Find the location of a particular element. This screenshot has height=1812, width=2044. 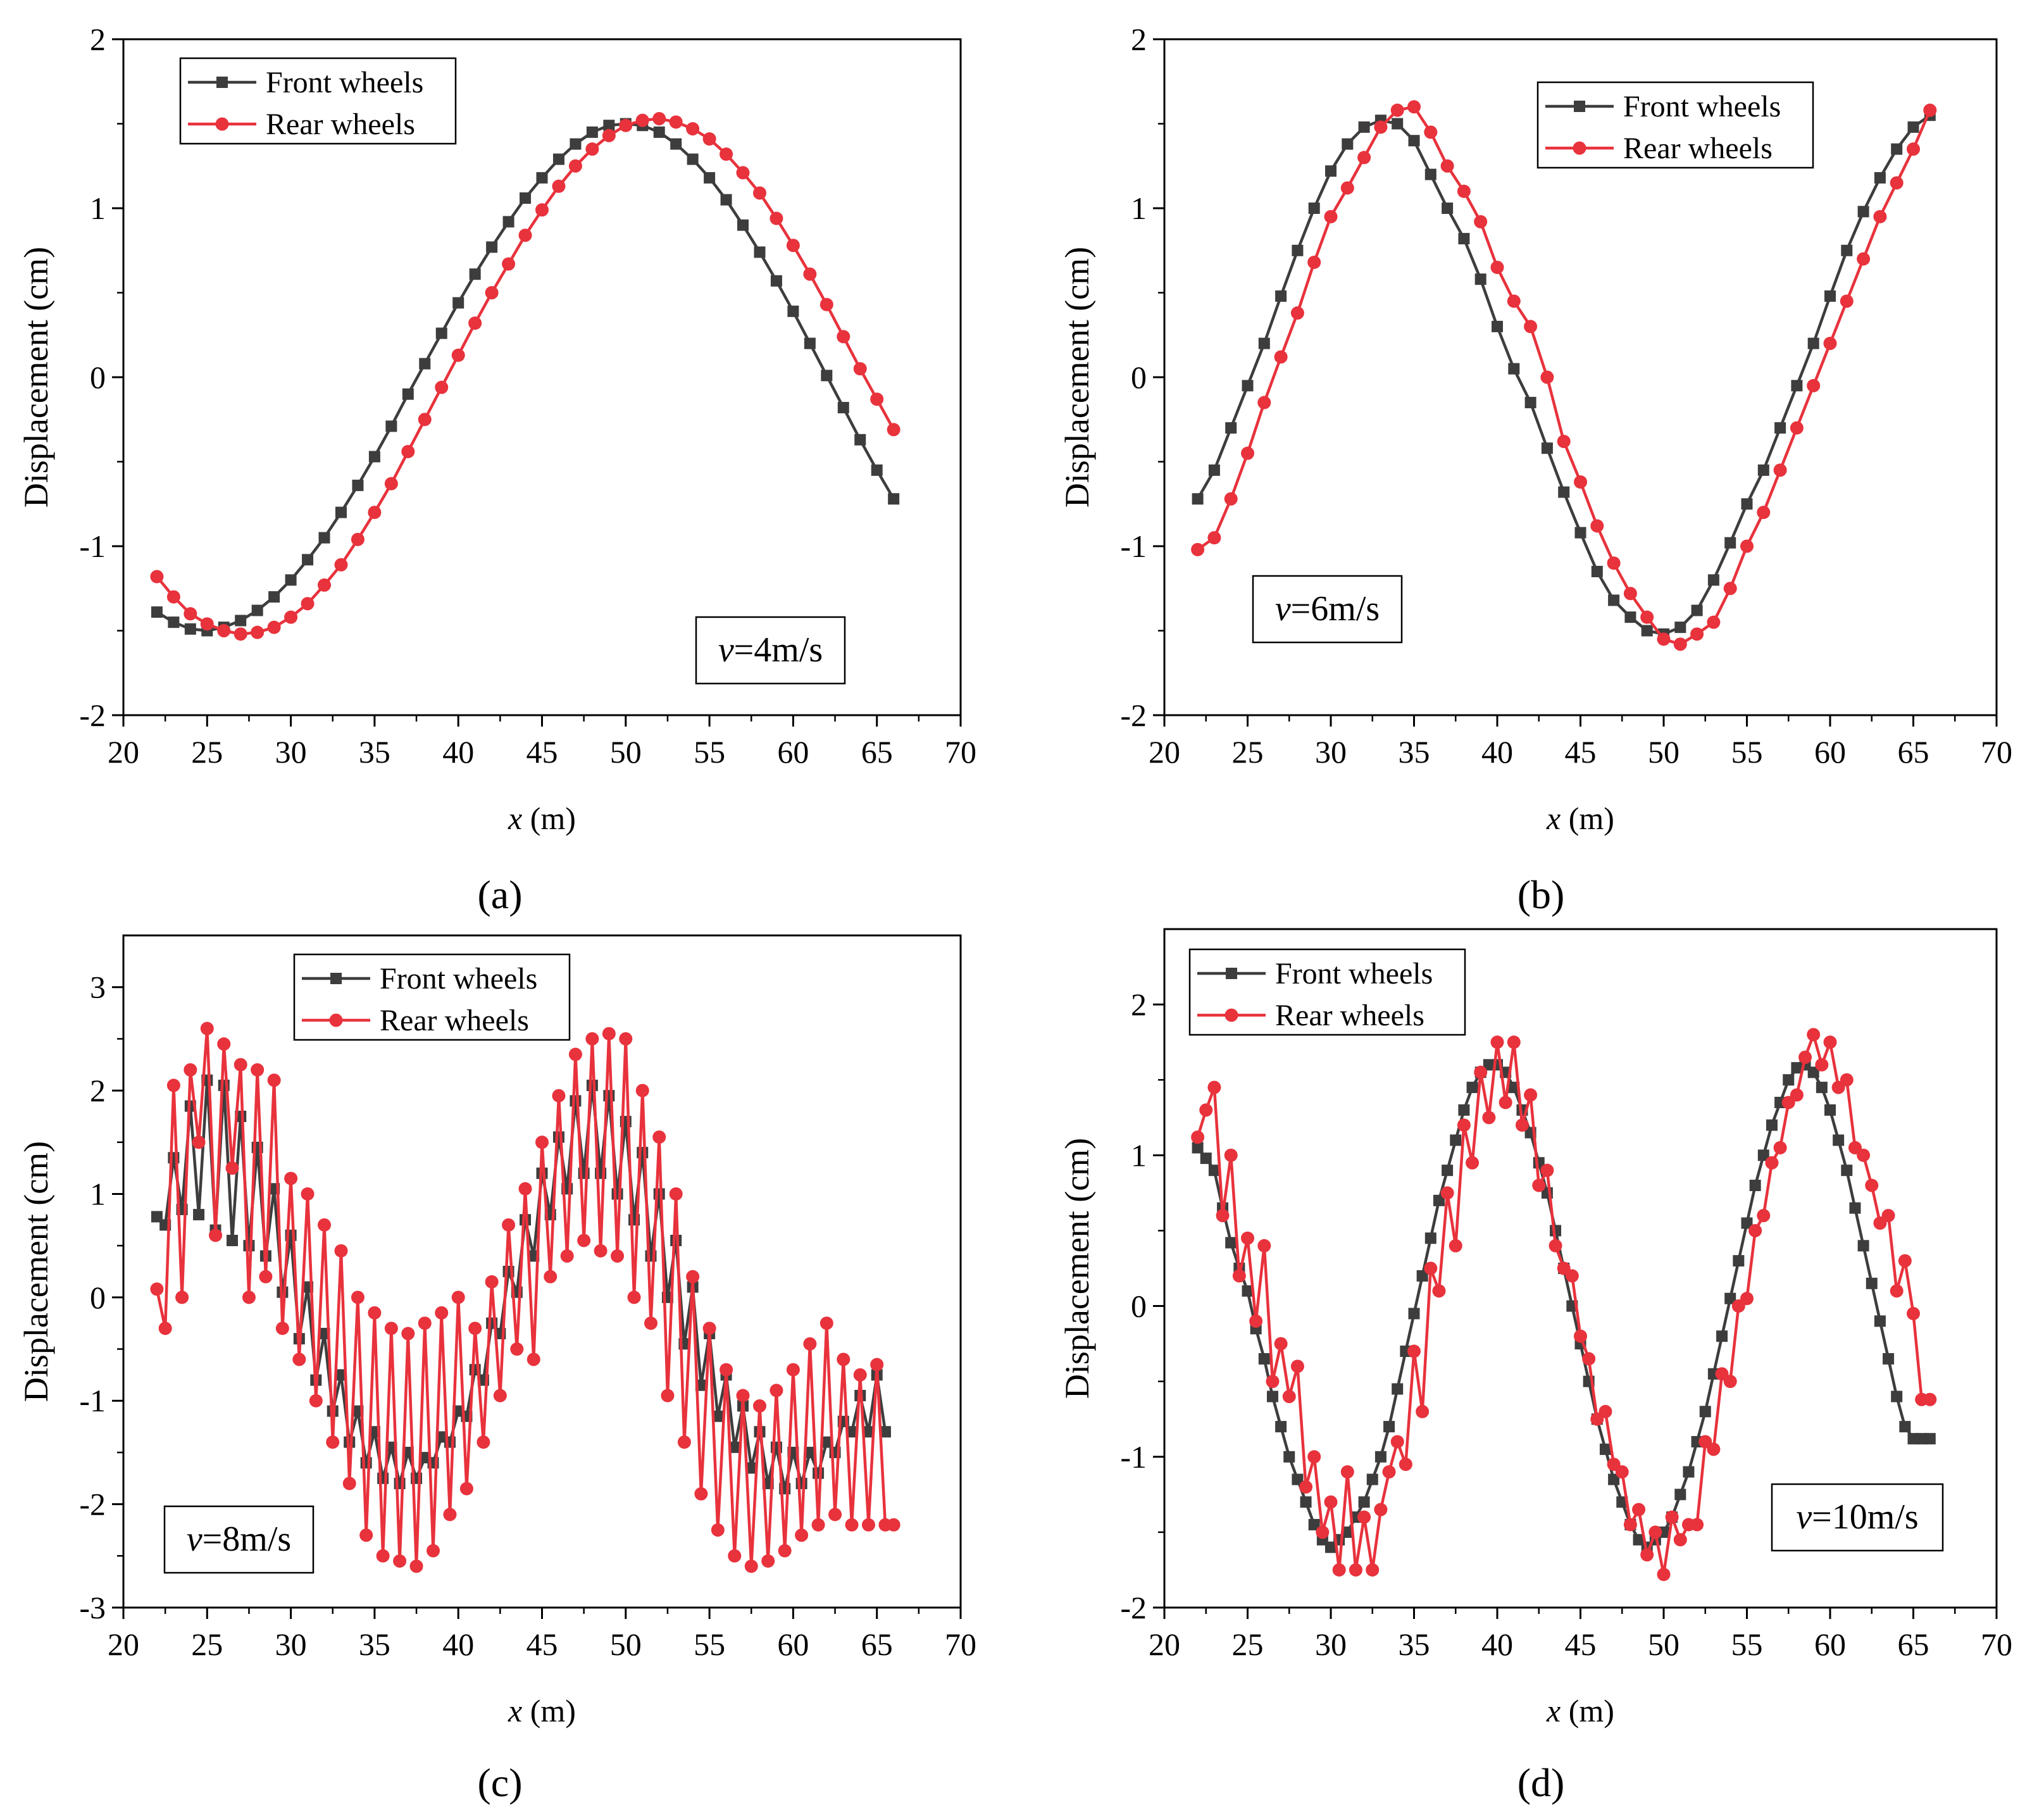

y-tick-label: 0 is located at coordinates (98, 377).